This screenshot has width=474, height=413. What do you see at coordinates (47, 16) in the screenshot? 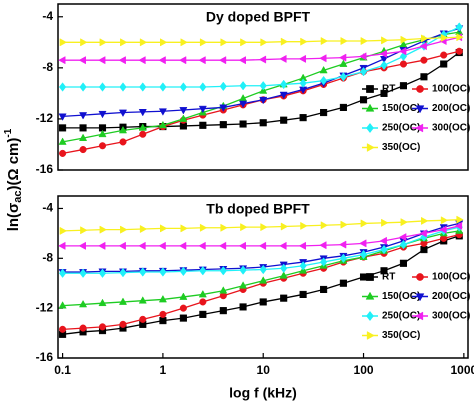
I see `y-tick-label: -4` at bounding box center [47, 16].